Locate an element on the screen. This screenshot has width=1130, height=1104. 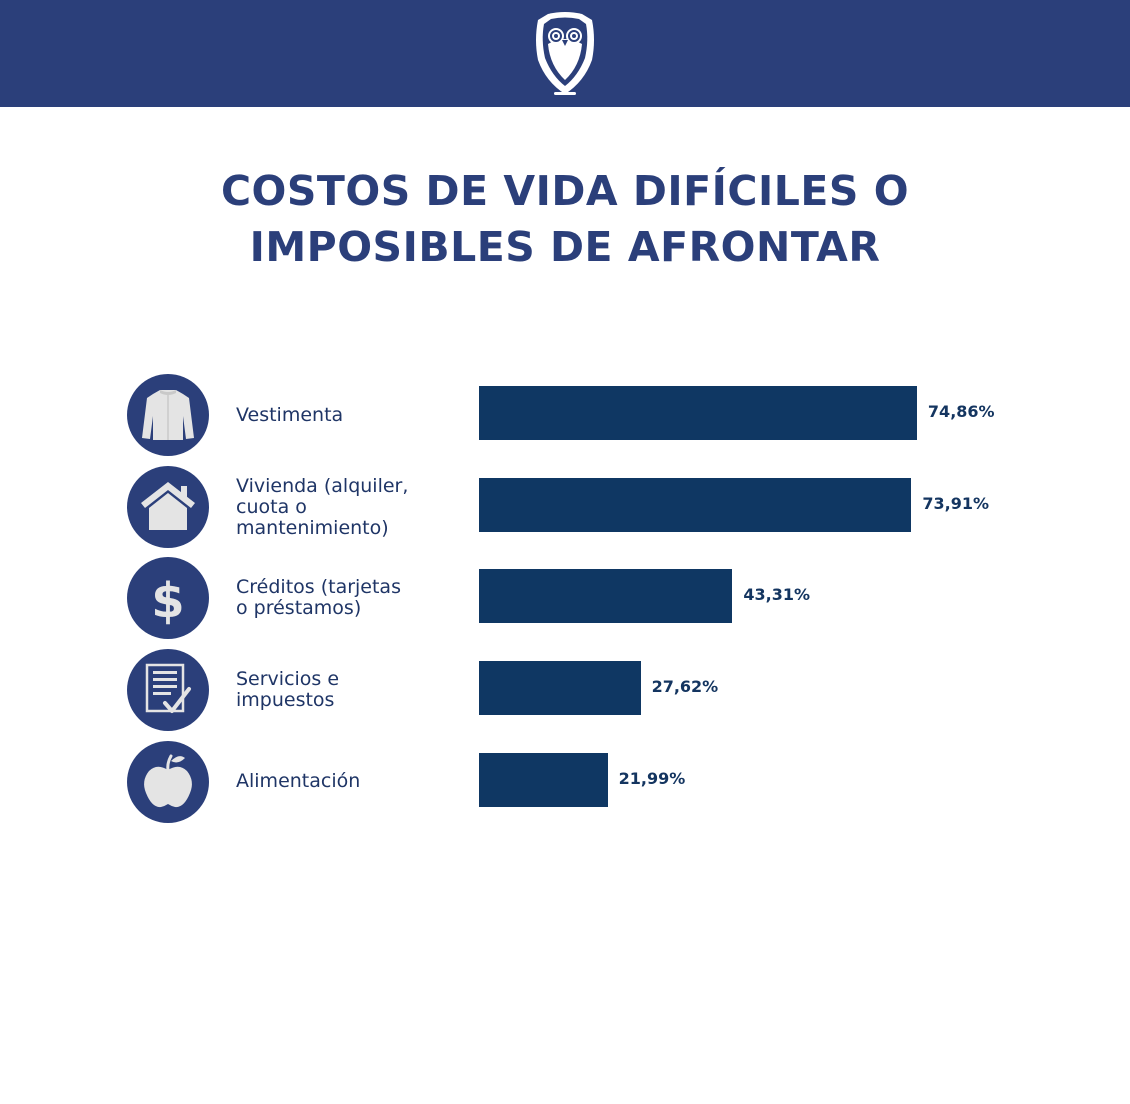
value-label-servicios: 27,62% is located at coordinates (685, 686).